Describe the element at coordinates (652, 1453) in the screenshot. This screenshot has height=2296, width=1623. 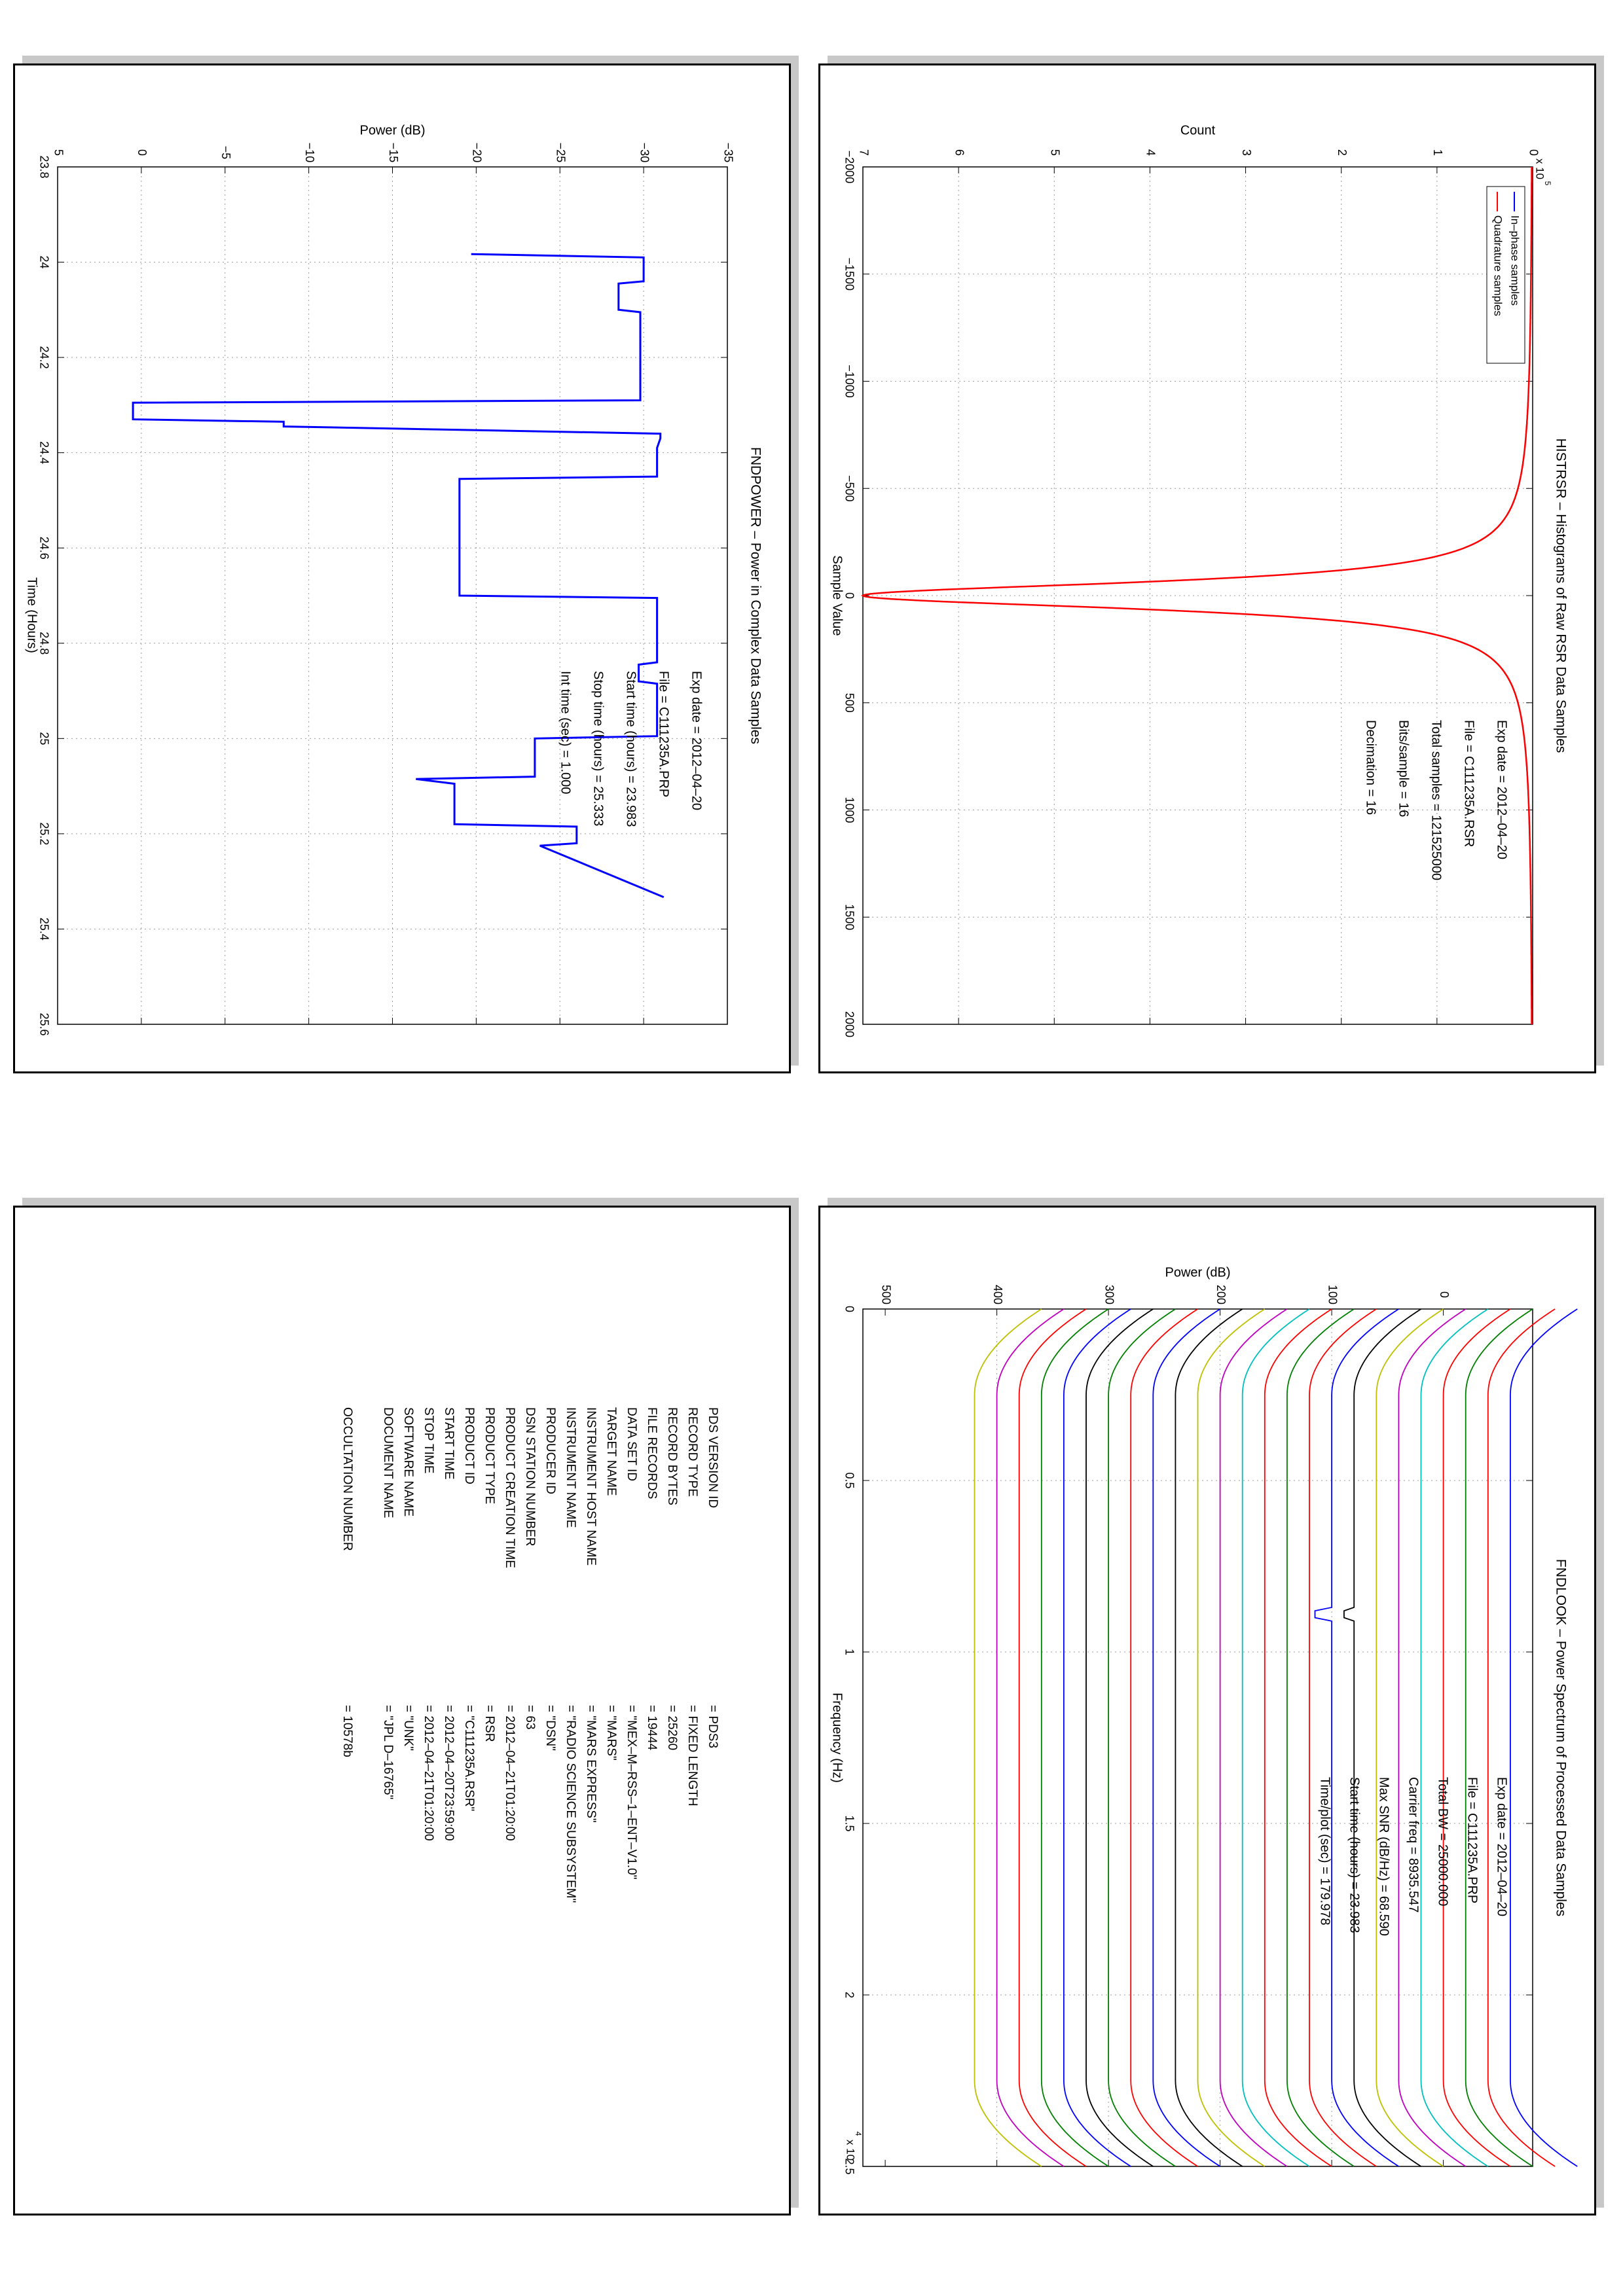
I see `label-key: FILE RECORDS` at that location.